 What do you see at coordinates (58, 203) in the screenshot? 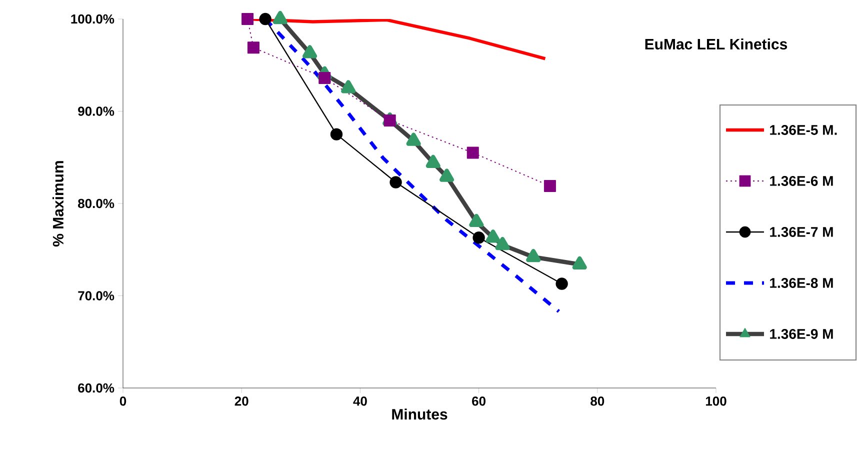
I see `y-axis-title: % Maximum` at bounding box center [58, 203].